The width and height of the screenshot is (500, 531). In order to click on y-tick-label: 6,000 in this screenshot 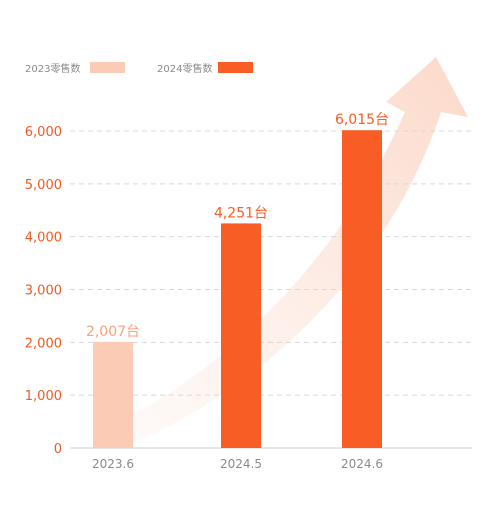, I will do `click(43, 132)`.